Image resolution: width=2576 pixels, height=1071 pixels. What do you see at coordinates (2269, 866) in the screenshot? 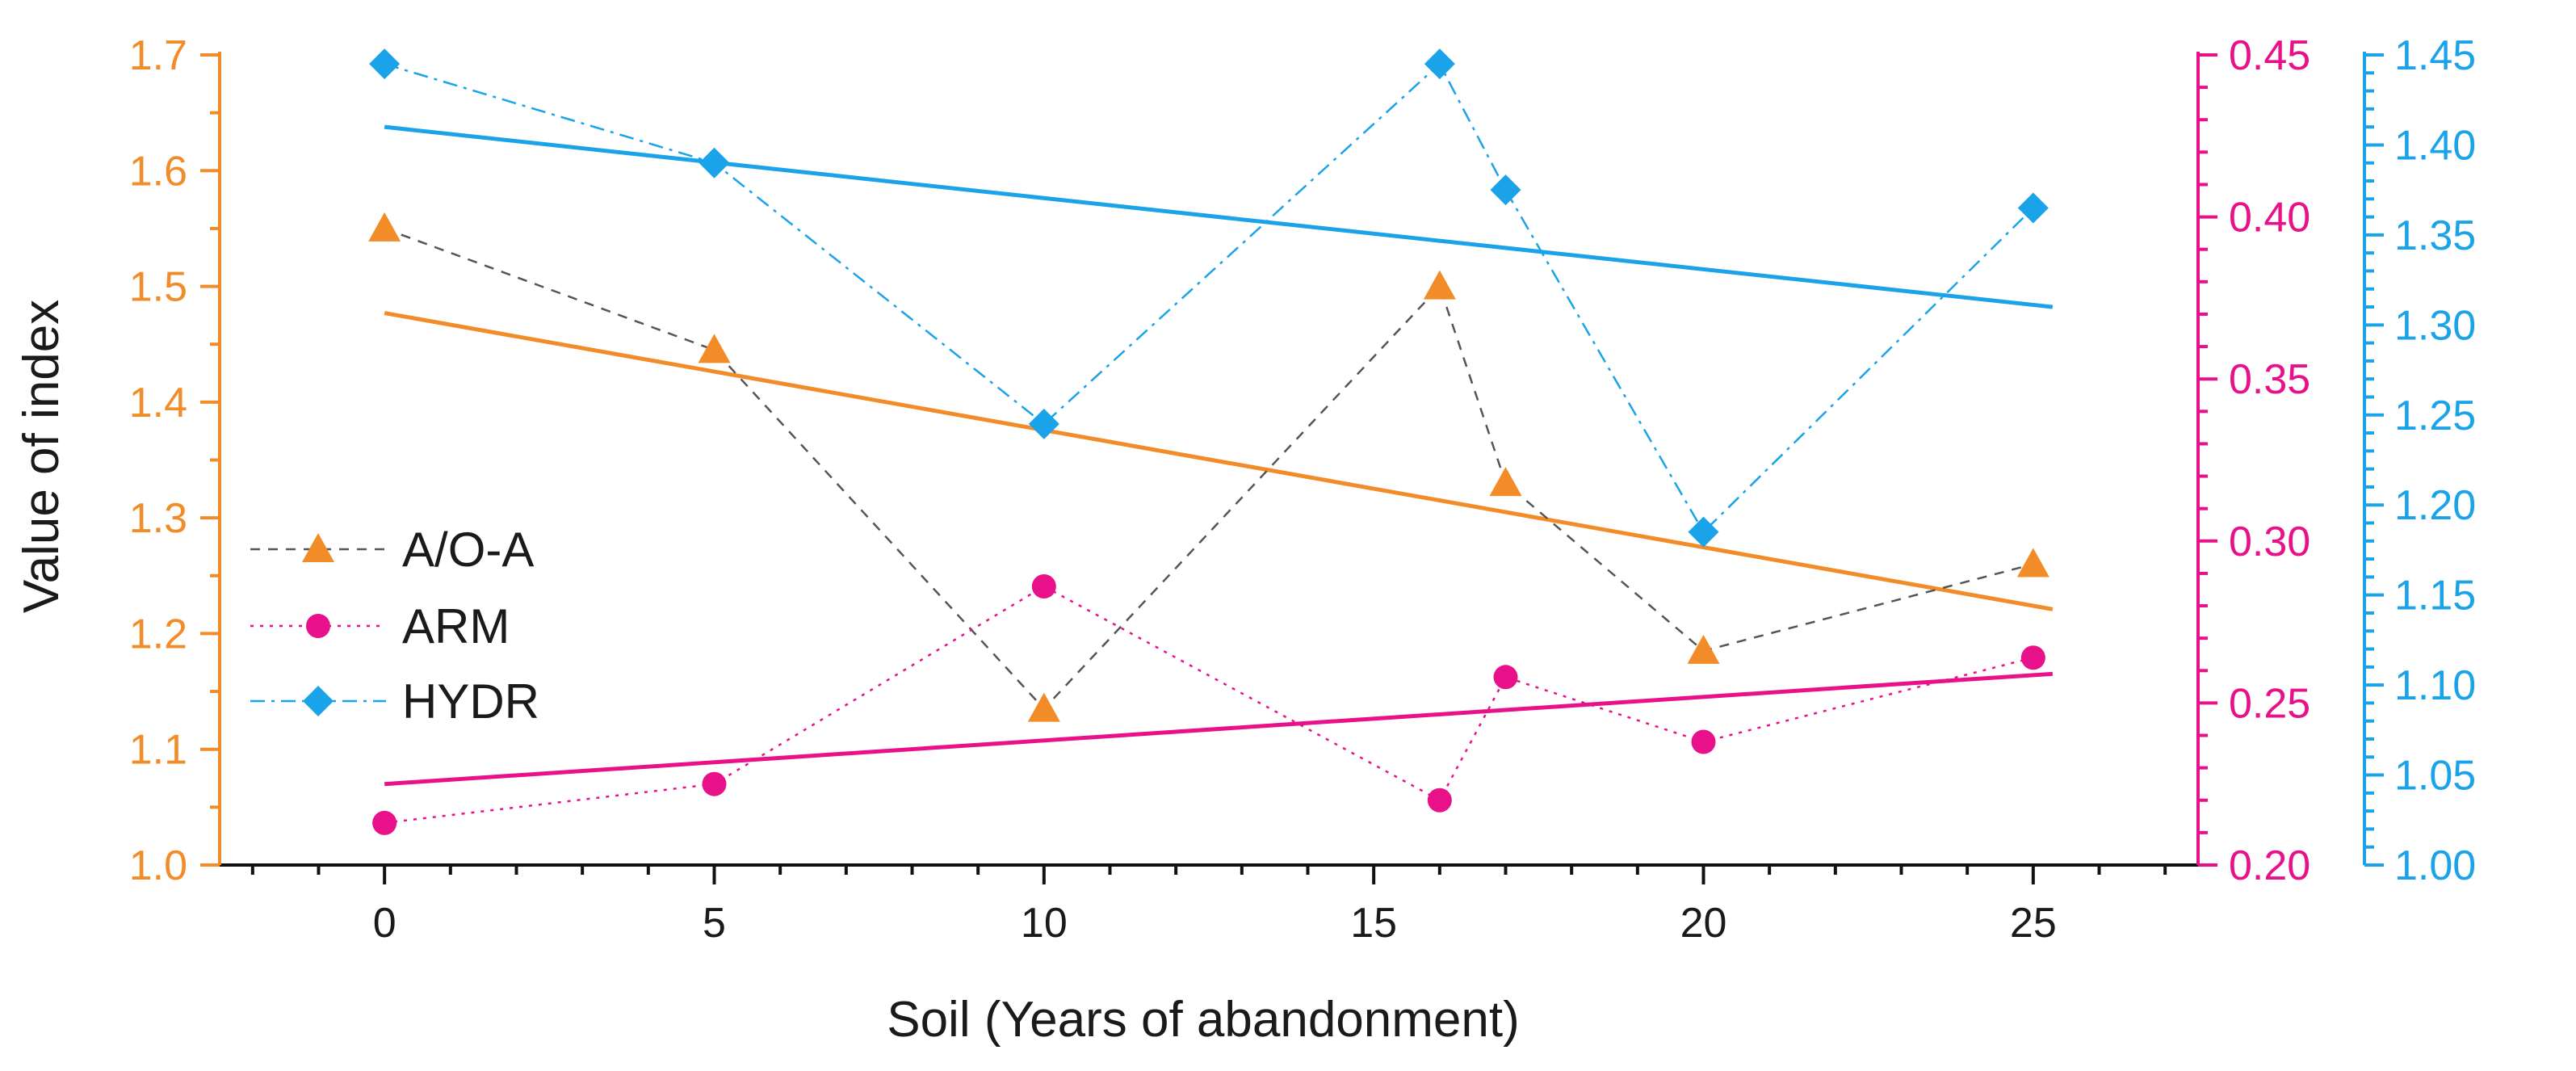
I see `right1-tick-label: 0.20` at bounding box center [2269, 866].